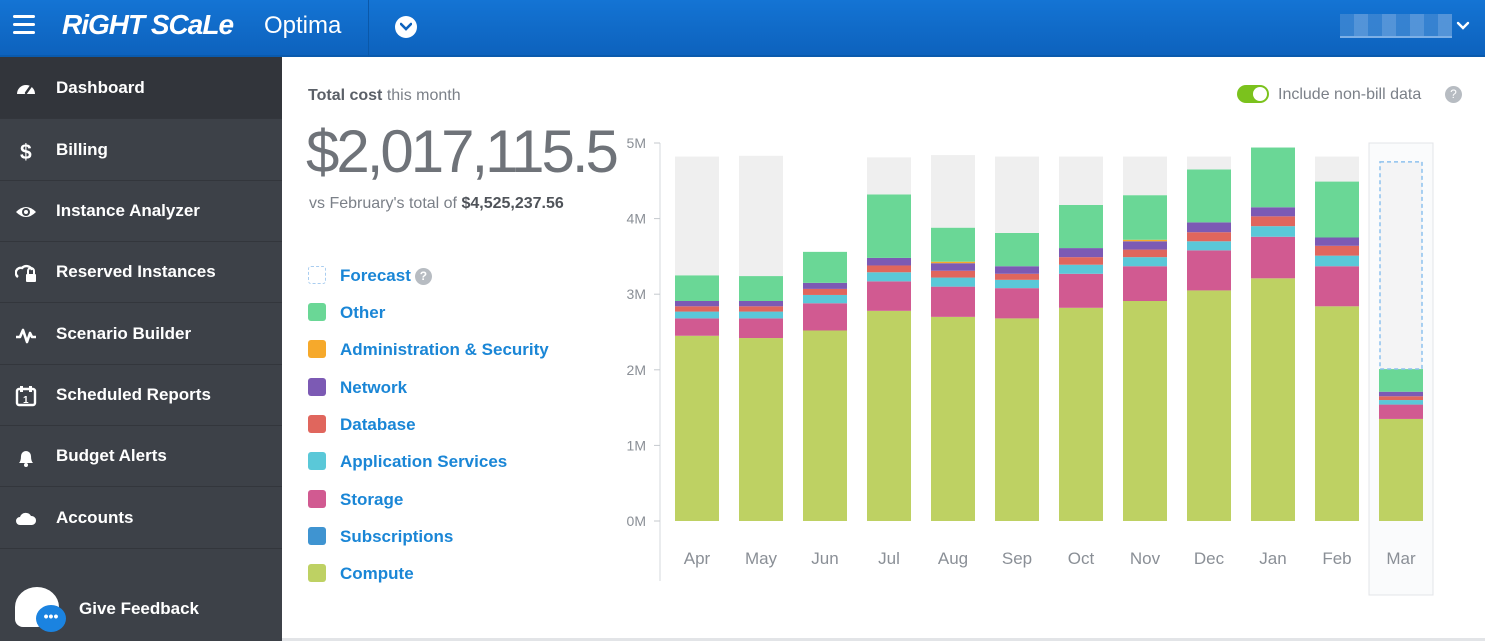 This screenshot has width=1485, height=641. Describe the element at coordinates (397, 536) in the screenshot. I see `legend-label: Subscriptions` at that location.